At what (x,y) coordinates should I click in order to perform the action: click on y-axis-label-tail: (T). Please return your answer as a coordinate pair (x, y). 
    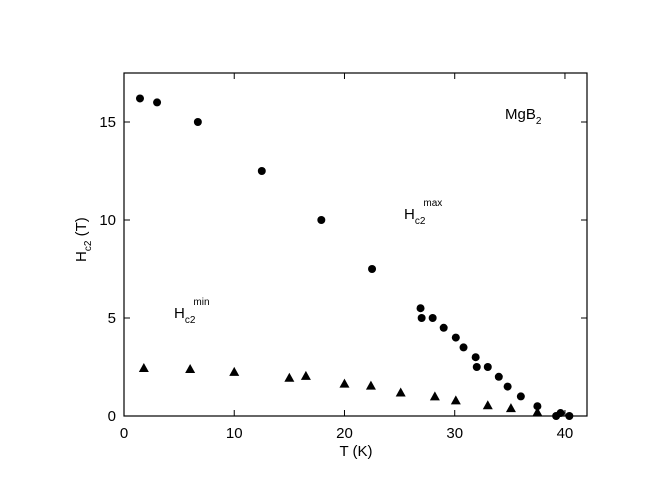
    Looking at the image, I should click on (81, 228).